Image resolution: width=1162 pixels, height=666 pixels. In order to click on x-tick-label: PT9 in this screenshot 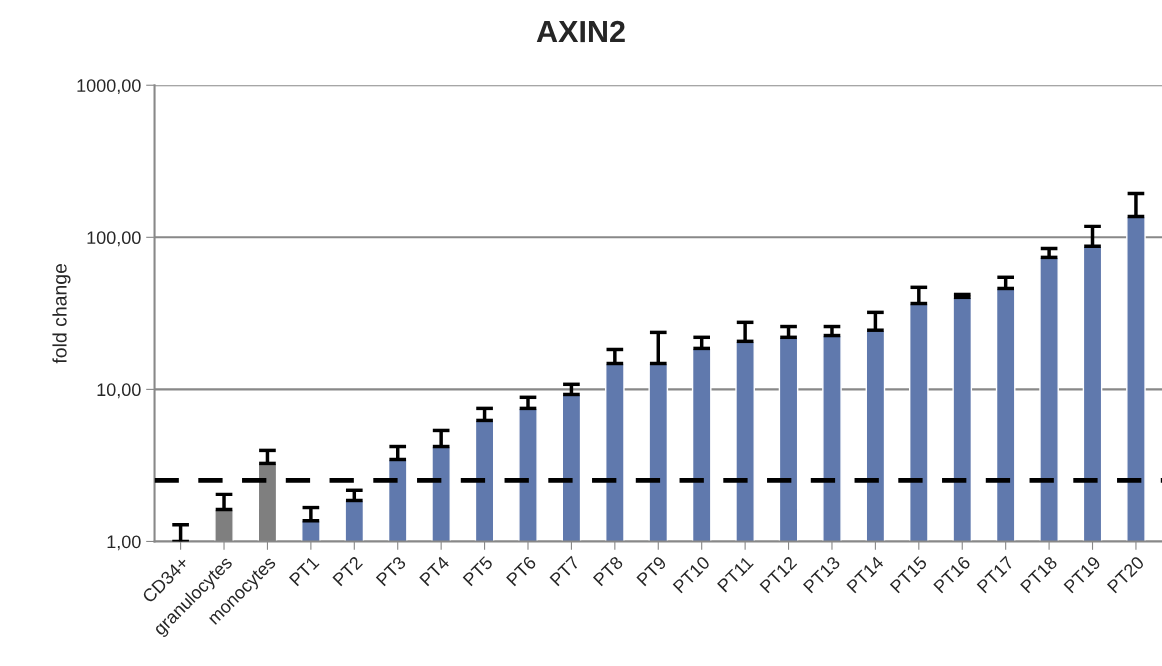, I will do `click(652, 571)`.